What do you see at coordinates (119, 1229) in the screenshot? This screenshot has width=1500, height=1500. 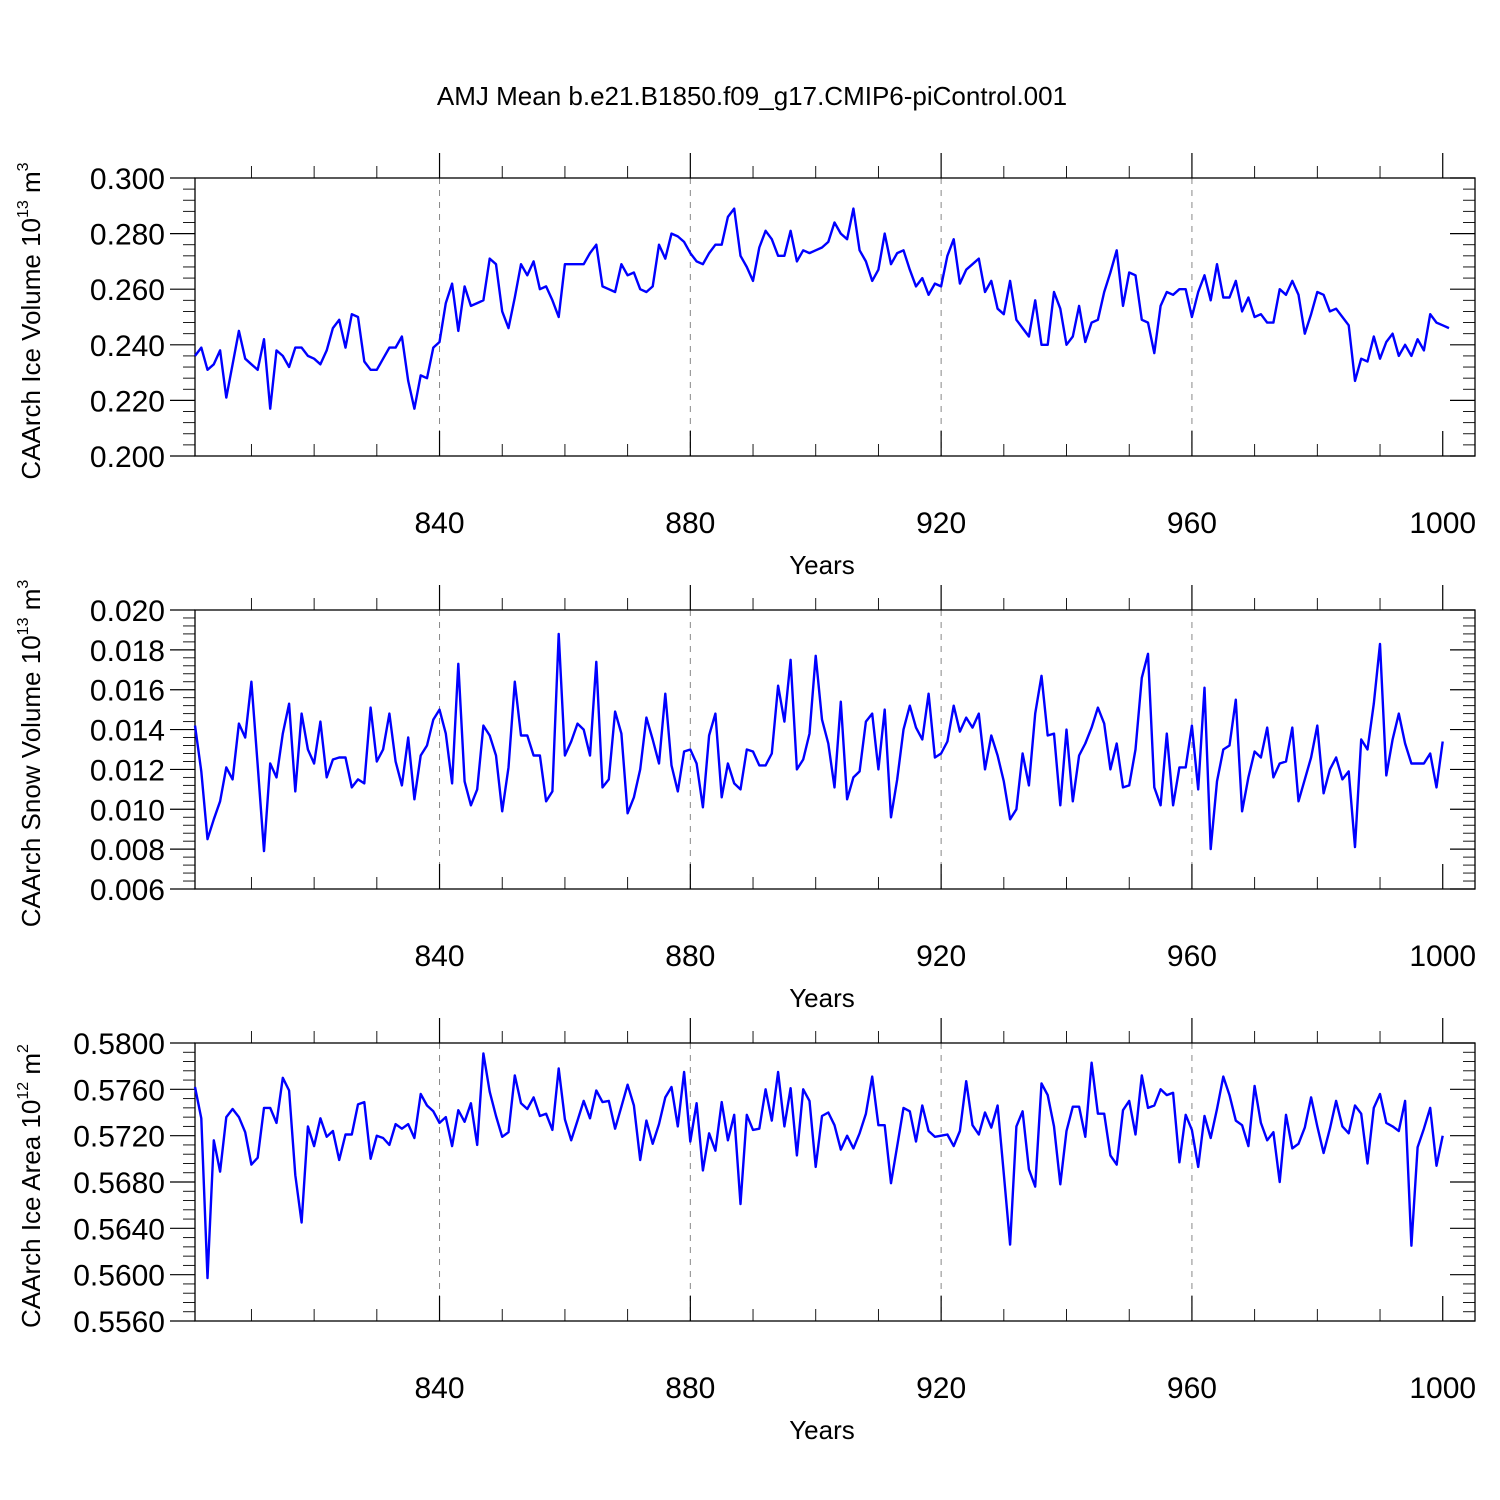 I see `y-tick-label: 0.5640` at bounding box center [119, 1229].